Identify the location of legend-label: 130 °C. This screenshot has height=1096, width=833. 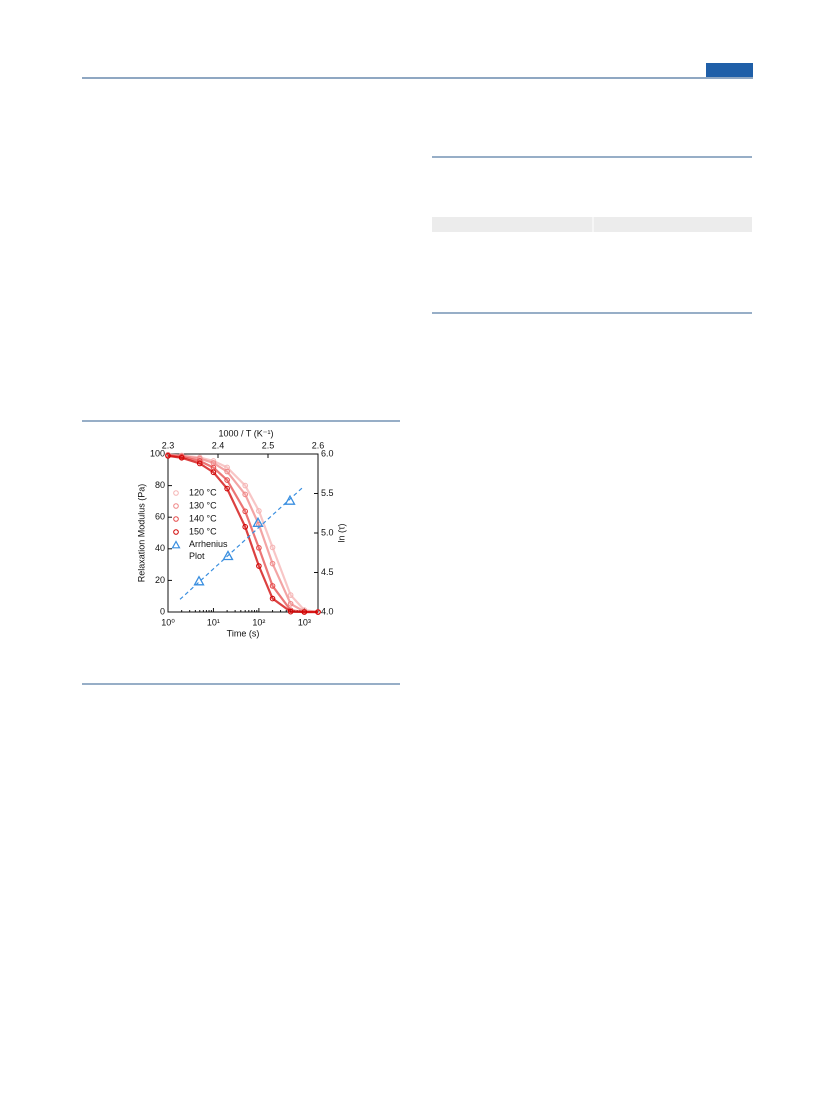
(203, 505).